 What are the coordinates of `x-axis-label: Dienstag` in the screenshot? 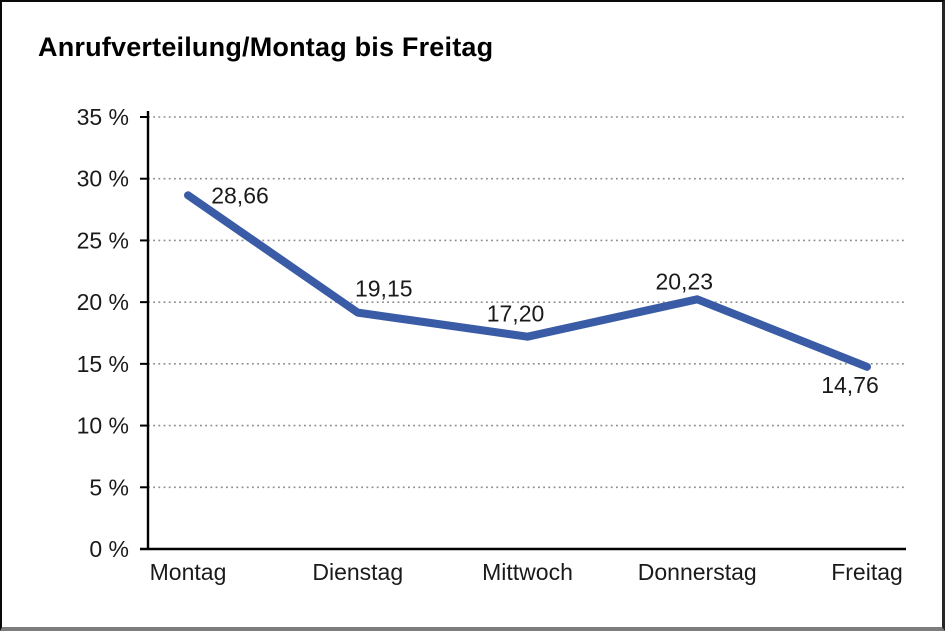 It's located at (357, 572).